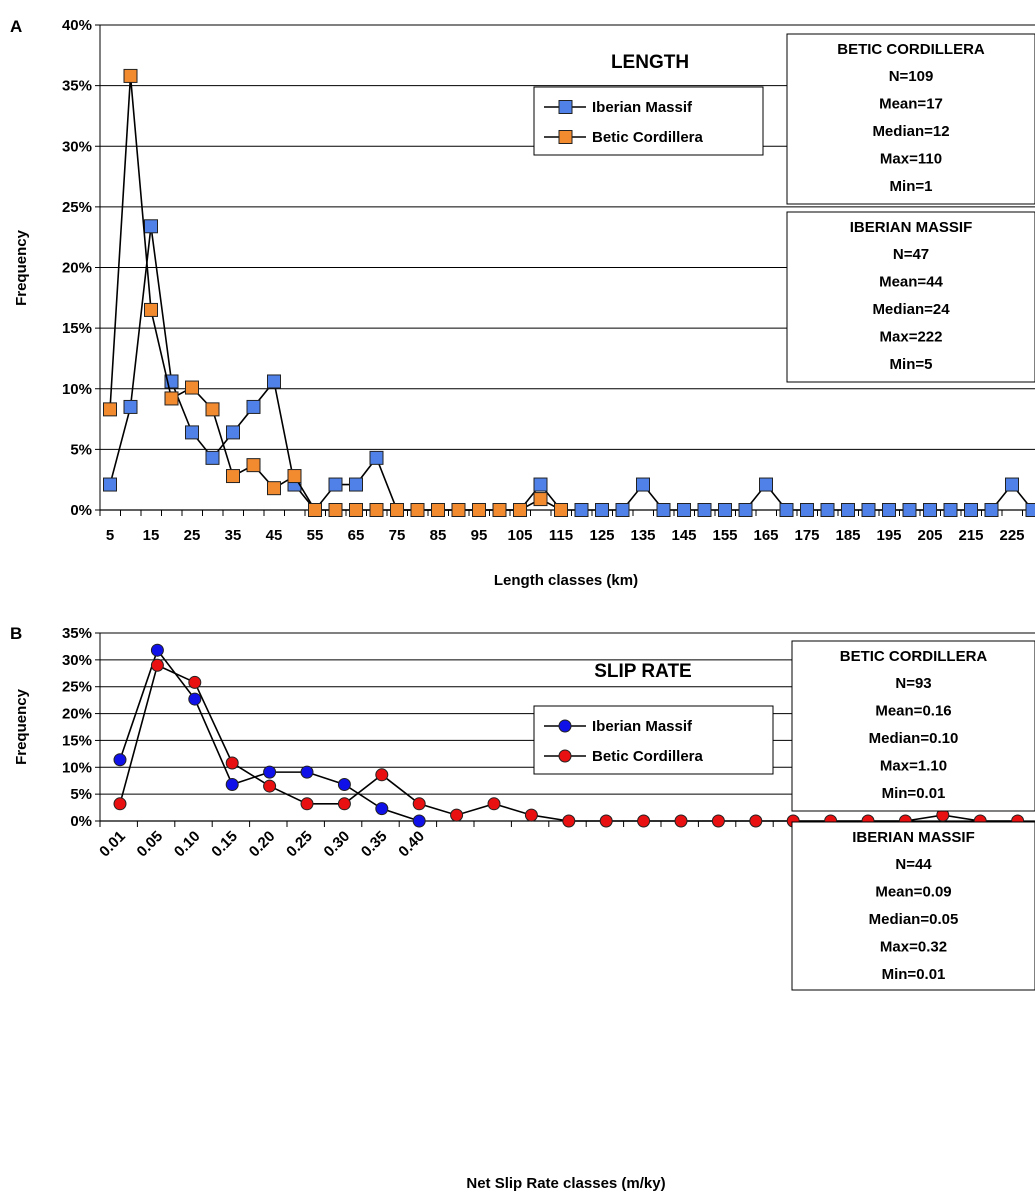 The width and height of the screenshot is (1035, 1199). Describe the element at coordinates (77, 86) in the screenshot. I see `y-tick-label: 35%` at that location.